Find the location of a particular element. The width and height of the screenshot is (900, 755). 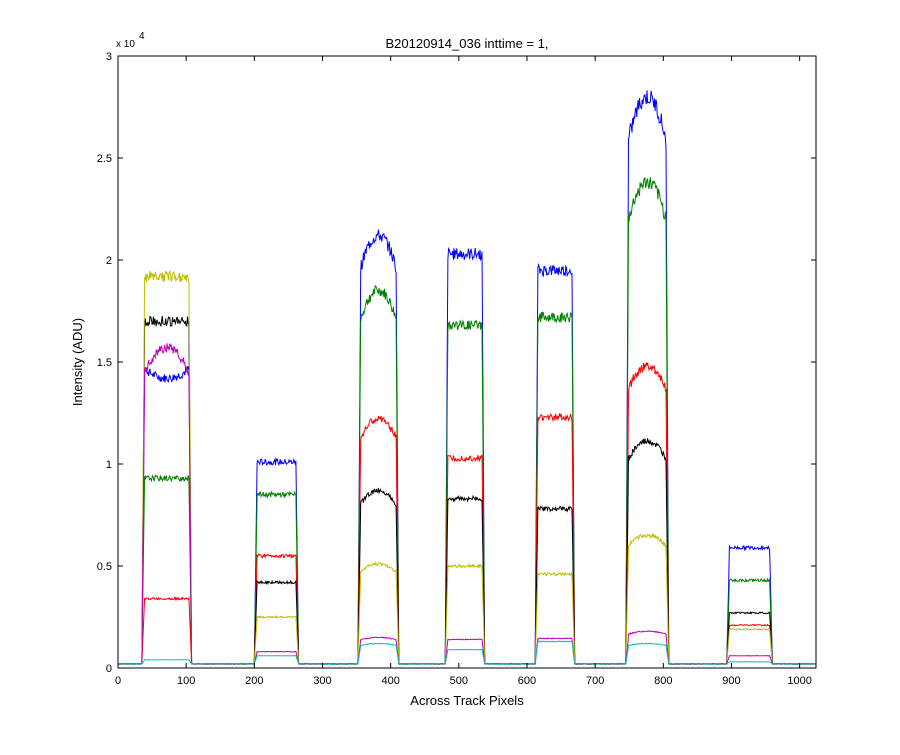

y-tick-label: 2 is located at coordinates (109, 261).